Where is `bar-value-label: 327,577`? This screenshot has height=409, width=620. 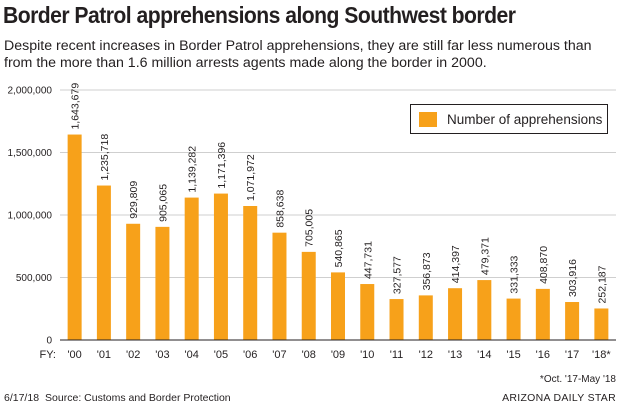
bar-value-label: 327,577 is located at coordinates (398, 275).